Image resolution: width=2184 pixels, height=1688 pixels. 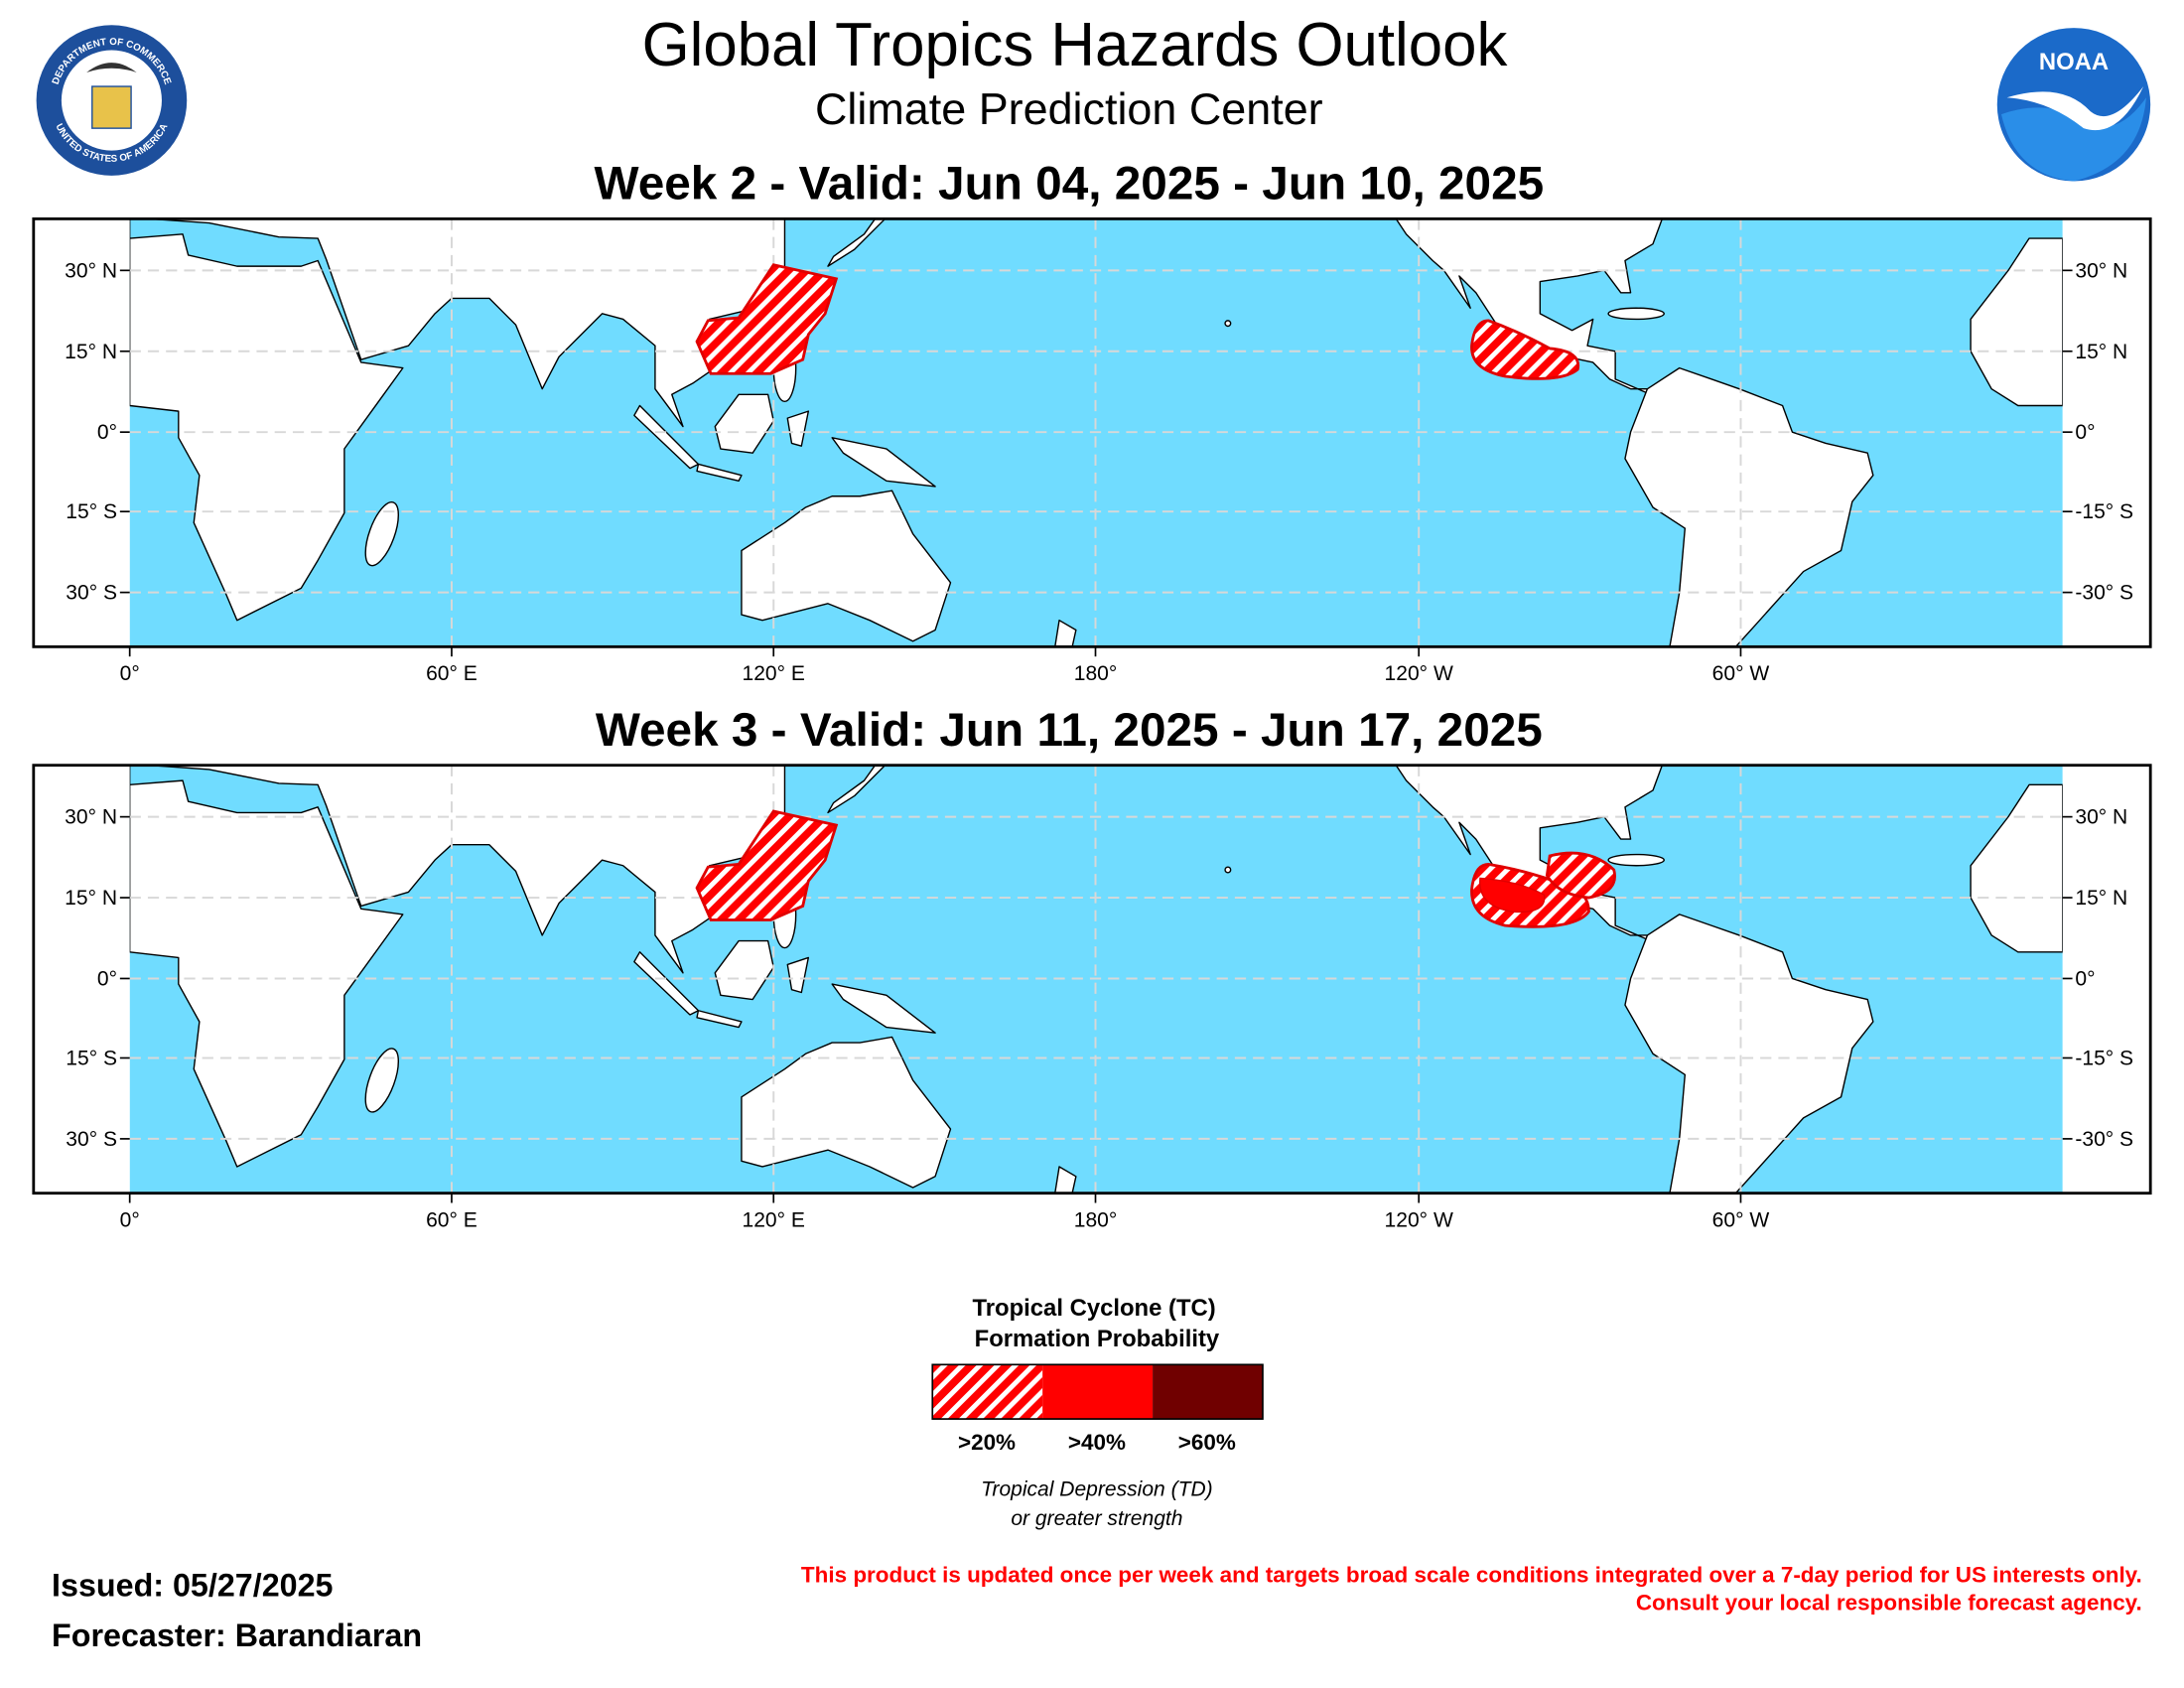 I want to click on page-subtitle: Climate Prediction Center, so click(x=1069, y=108).